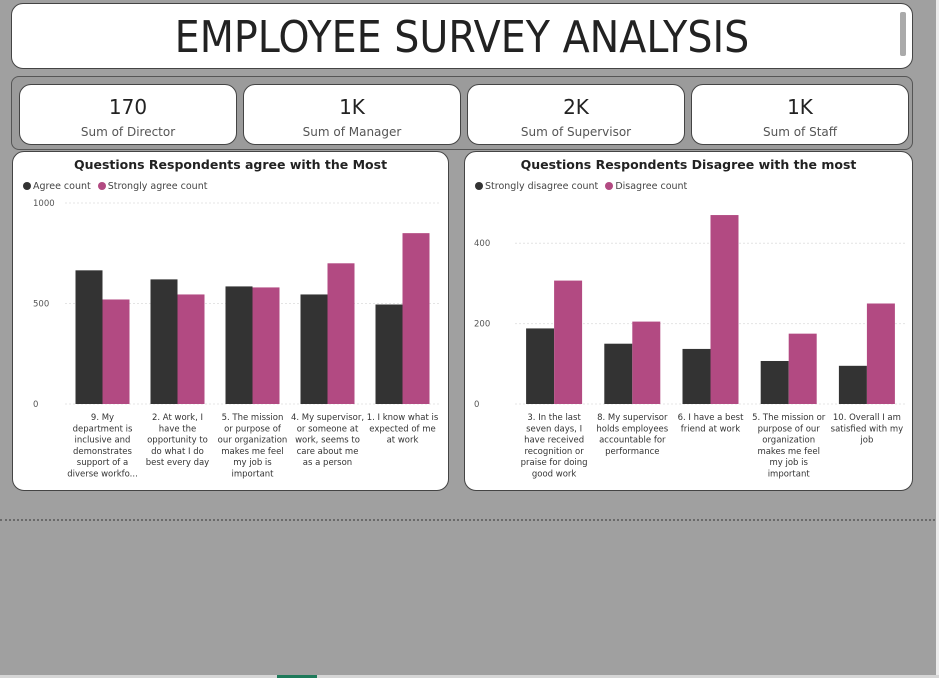 Image resolution: width=939 pixels, height=678 pixels. What do you see at coordinates (789, 429) in the screenshot?
I see `x-tick-label-line: purpose of our` at bounding box center [789, 429].